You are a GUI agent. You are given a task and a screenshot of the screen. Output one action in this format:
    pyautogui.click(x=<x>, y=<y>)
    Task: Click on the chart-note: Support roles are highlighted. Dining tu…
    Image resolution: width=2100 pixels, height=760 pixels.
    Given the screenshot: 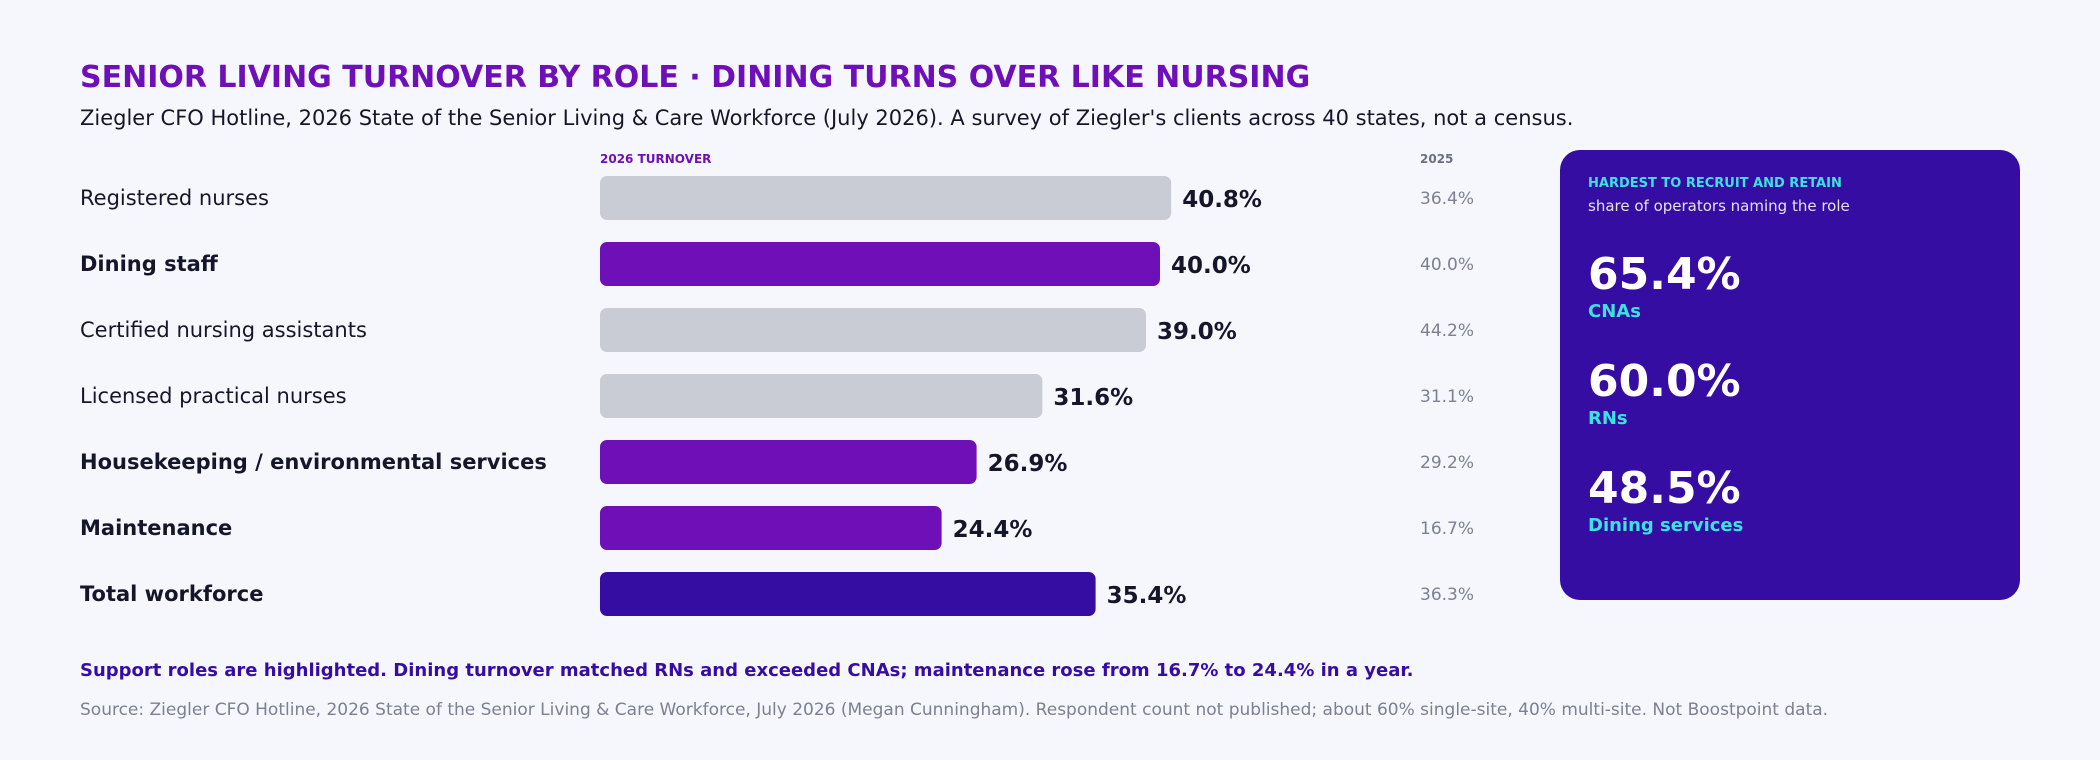 What is the action you would take?
    pyautogui.click(x=747, y=670)
    